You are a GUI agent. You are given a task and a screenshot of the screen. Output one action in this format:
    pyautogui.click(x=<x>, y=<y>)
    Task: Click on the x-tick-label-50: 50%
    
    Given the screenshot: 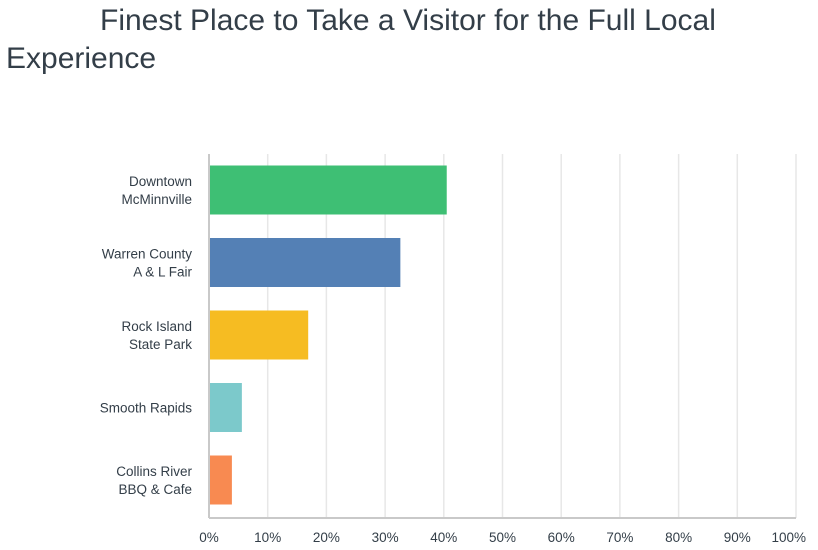 What is the action you would take?
    pyautogui.click(x=502, y=537)
    